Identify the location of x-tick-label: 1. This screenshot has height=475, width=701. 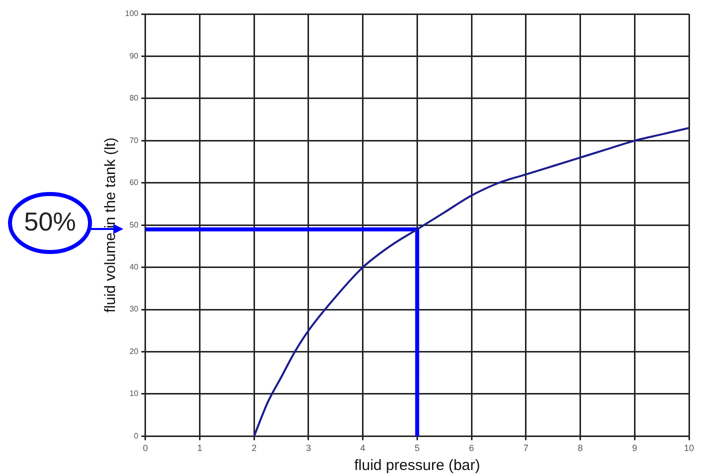
(199, 448).